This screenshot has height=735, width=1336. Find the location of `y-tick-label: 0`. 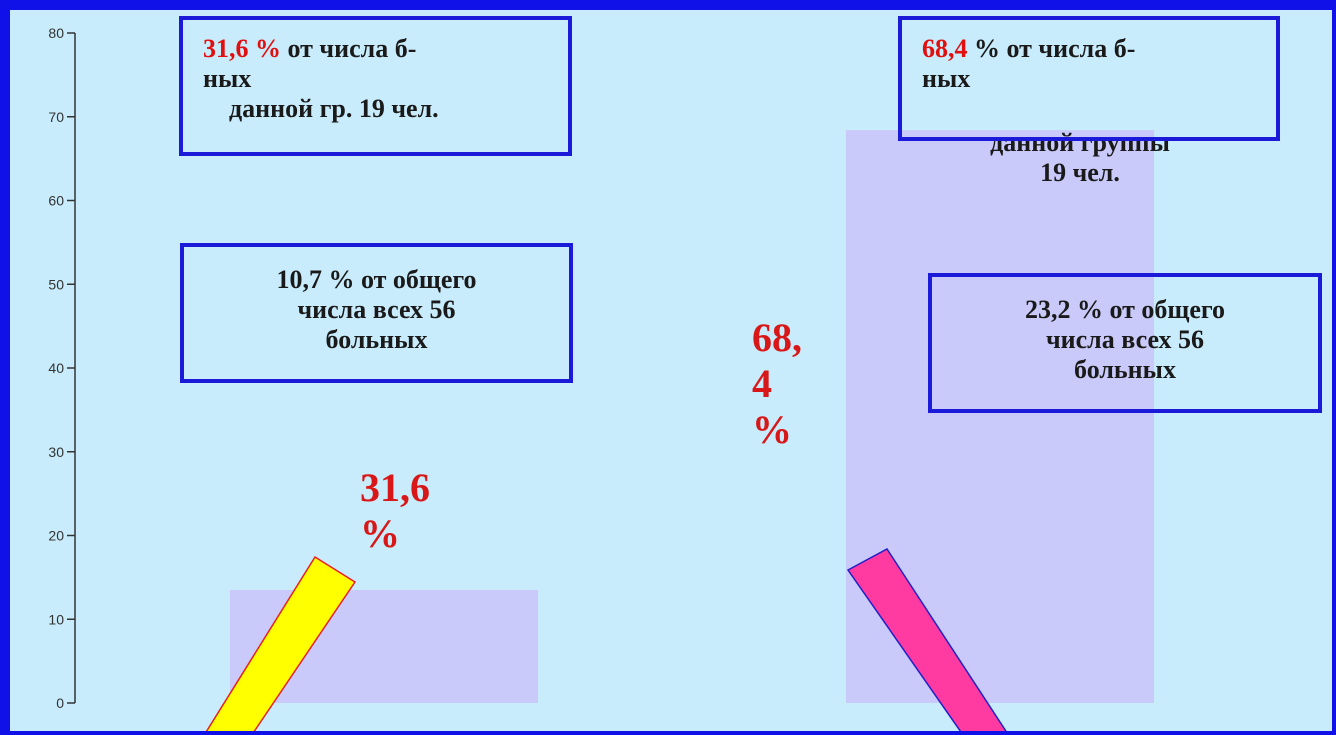

y-tick-label: 0 is located at coordinates (60, 703).